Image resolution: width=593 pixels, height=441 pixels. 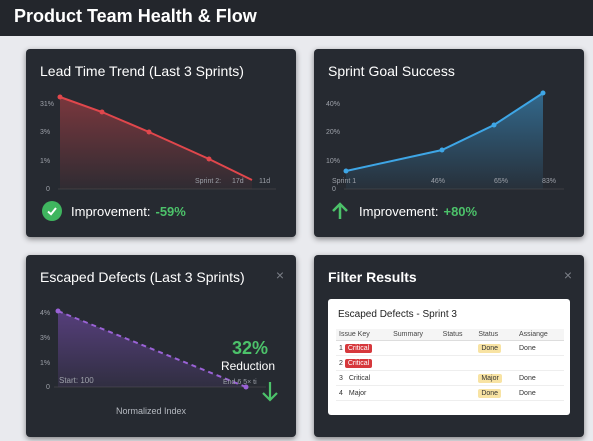 I want to click on status-cell: Major, so click(x=495, y=378).